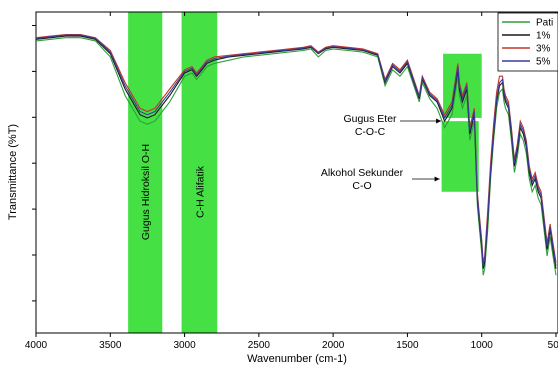  What do you see at coordinates (146, 192) in the screenshot?
I see `band-label-1: Gugus Hidroksil O-H` at bounding box center [146, 192].